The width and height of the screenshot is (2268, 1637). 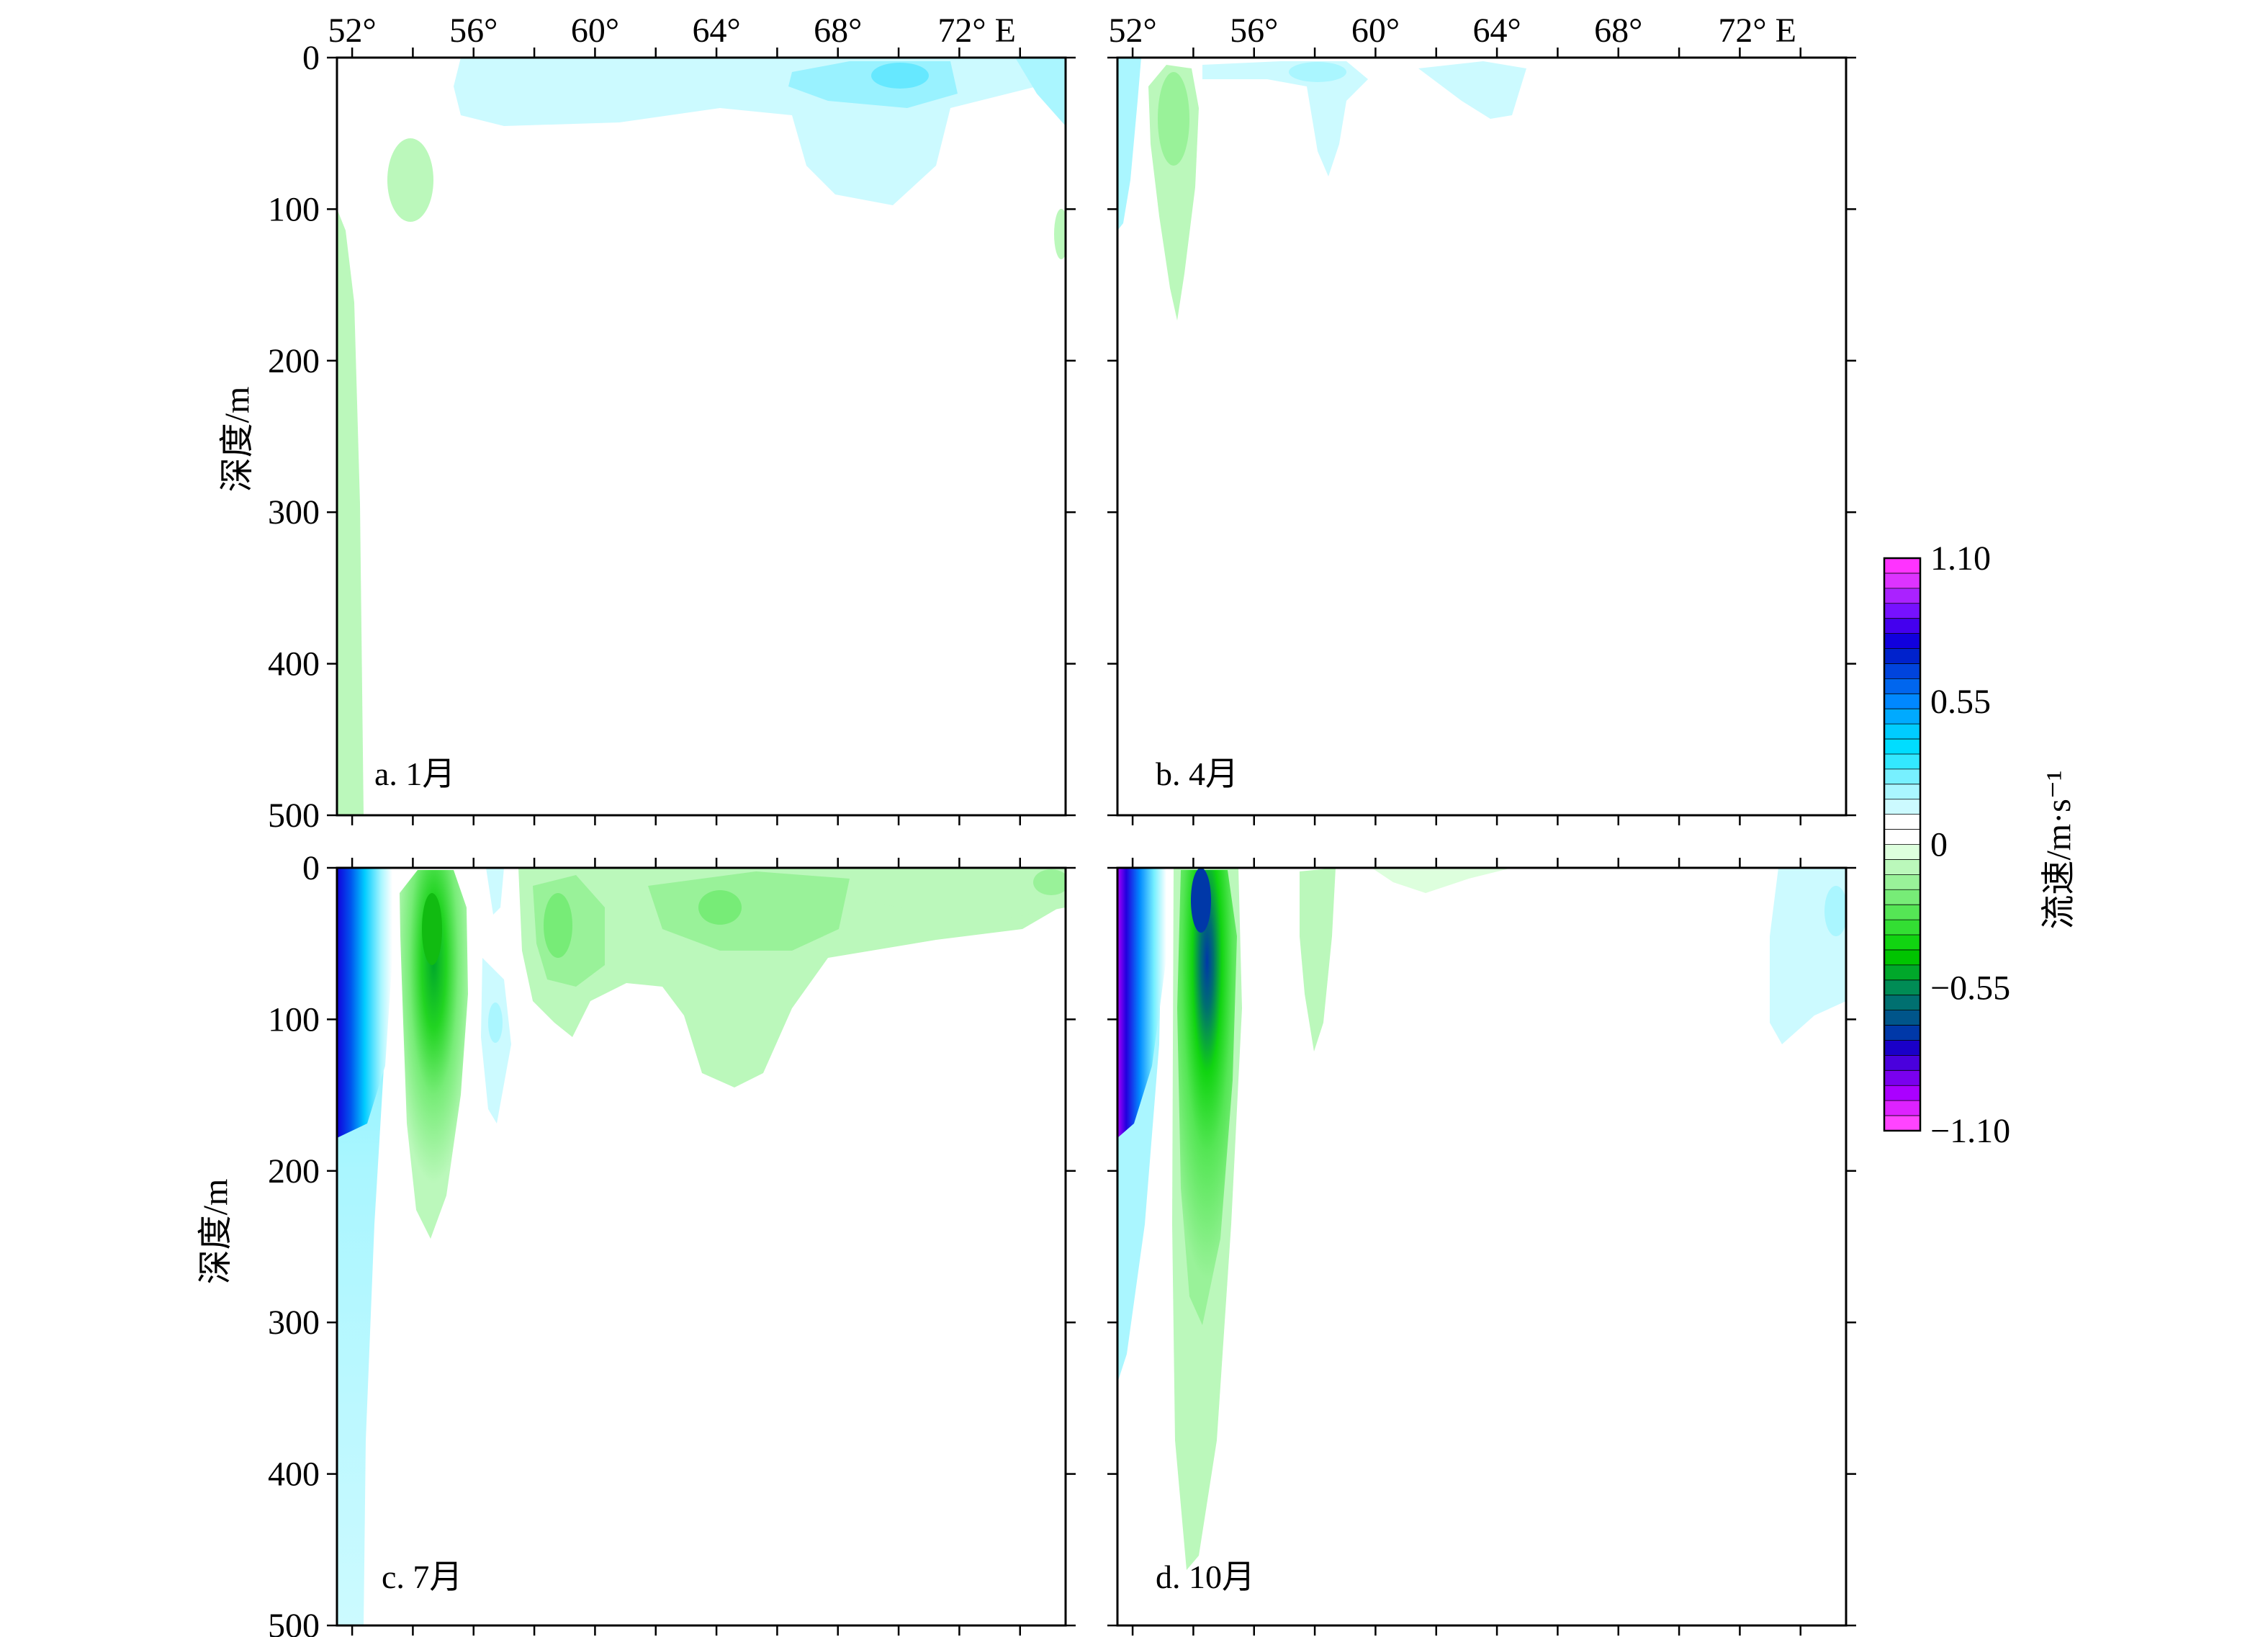 What do you see at coordinates (720, 908) in the screenshot?
I see `panel-c-green-core-east` at bounding box center [720, 908].